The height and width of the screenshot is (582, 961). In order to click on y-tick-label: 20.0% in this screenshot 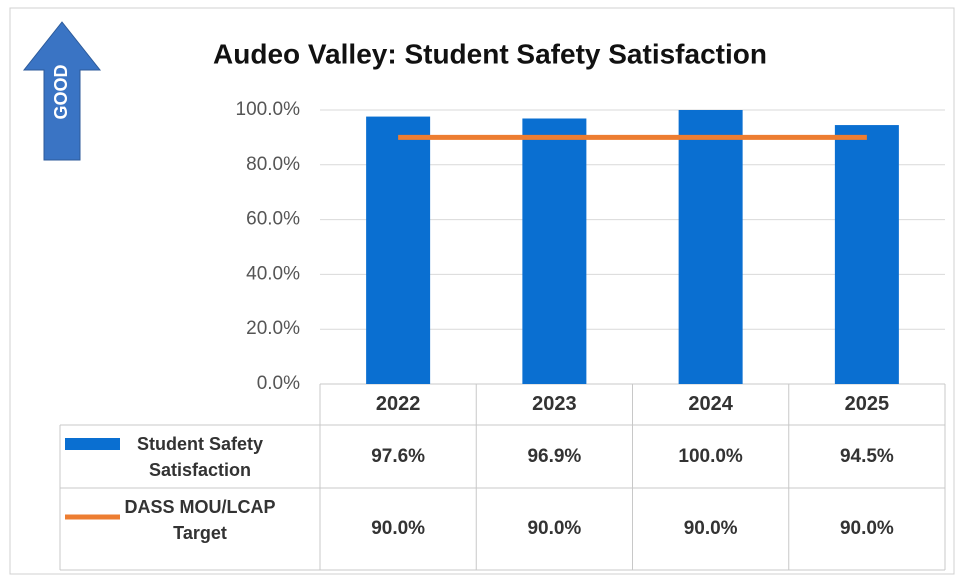, I will do `click(273, 328)`.